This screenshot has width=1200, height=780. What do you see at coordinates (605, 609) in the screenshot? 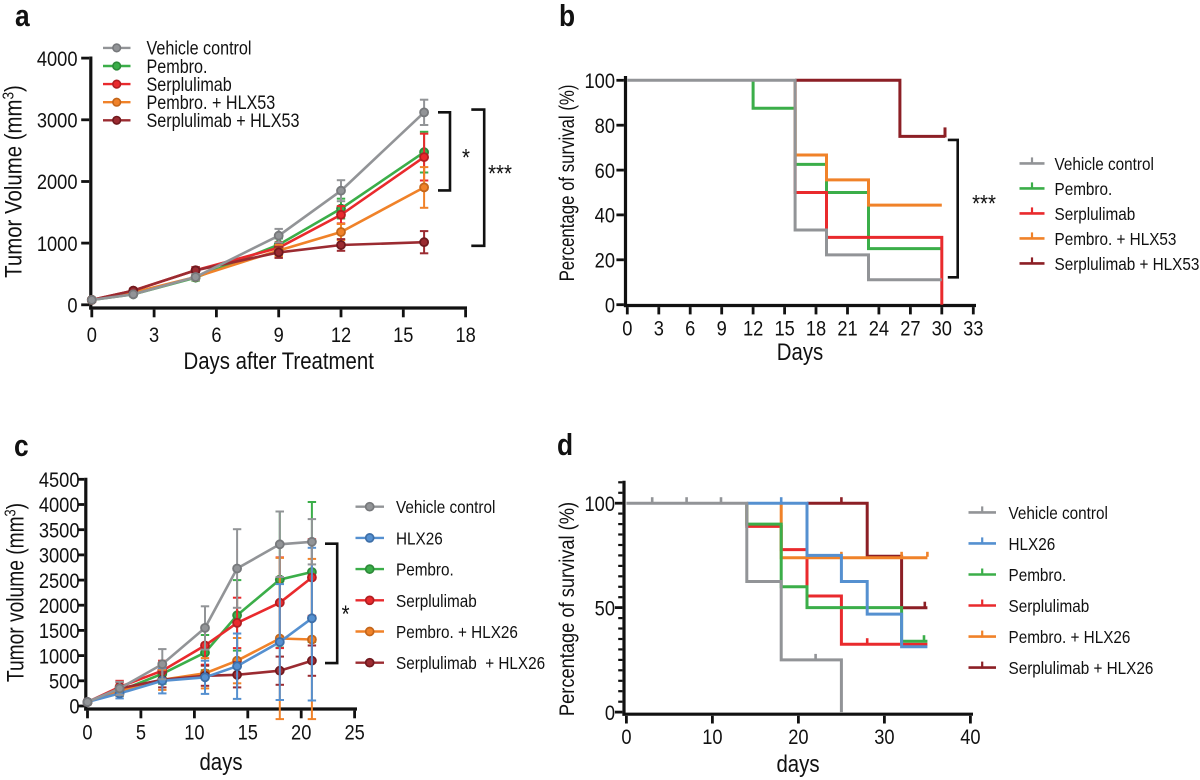
I see `svg-text: 50` at bounding box center [605, 609].